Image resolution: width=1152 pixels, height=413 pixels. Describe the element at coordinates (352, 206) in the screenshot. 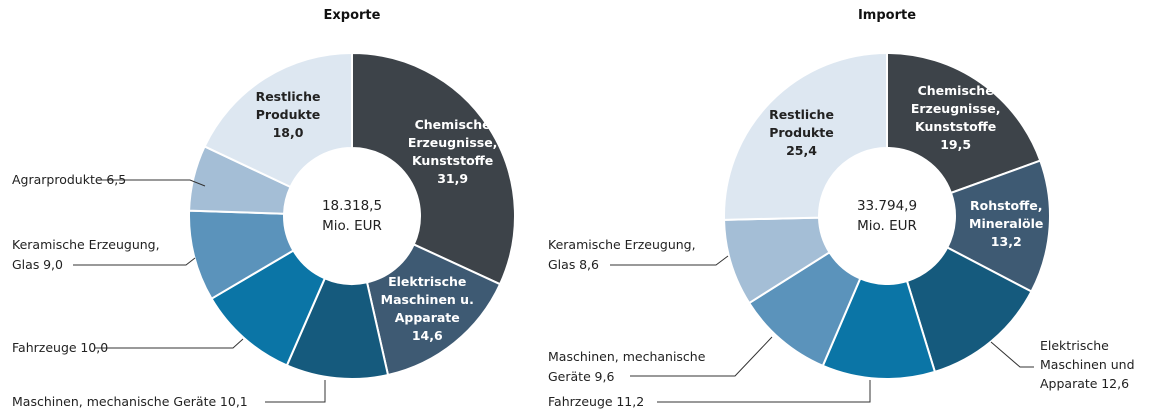

I see `center-line: 18.318,5` at that location.